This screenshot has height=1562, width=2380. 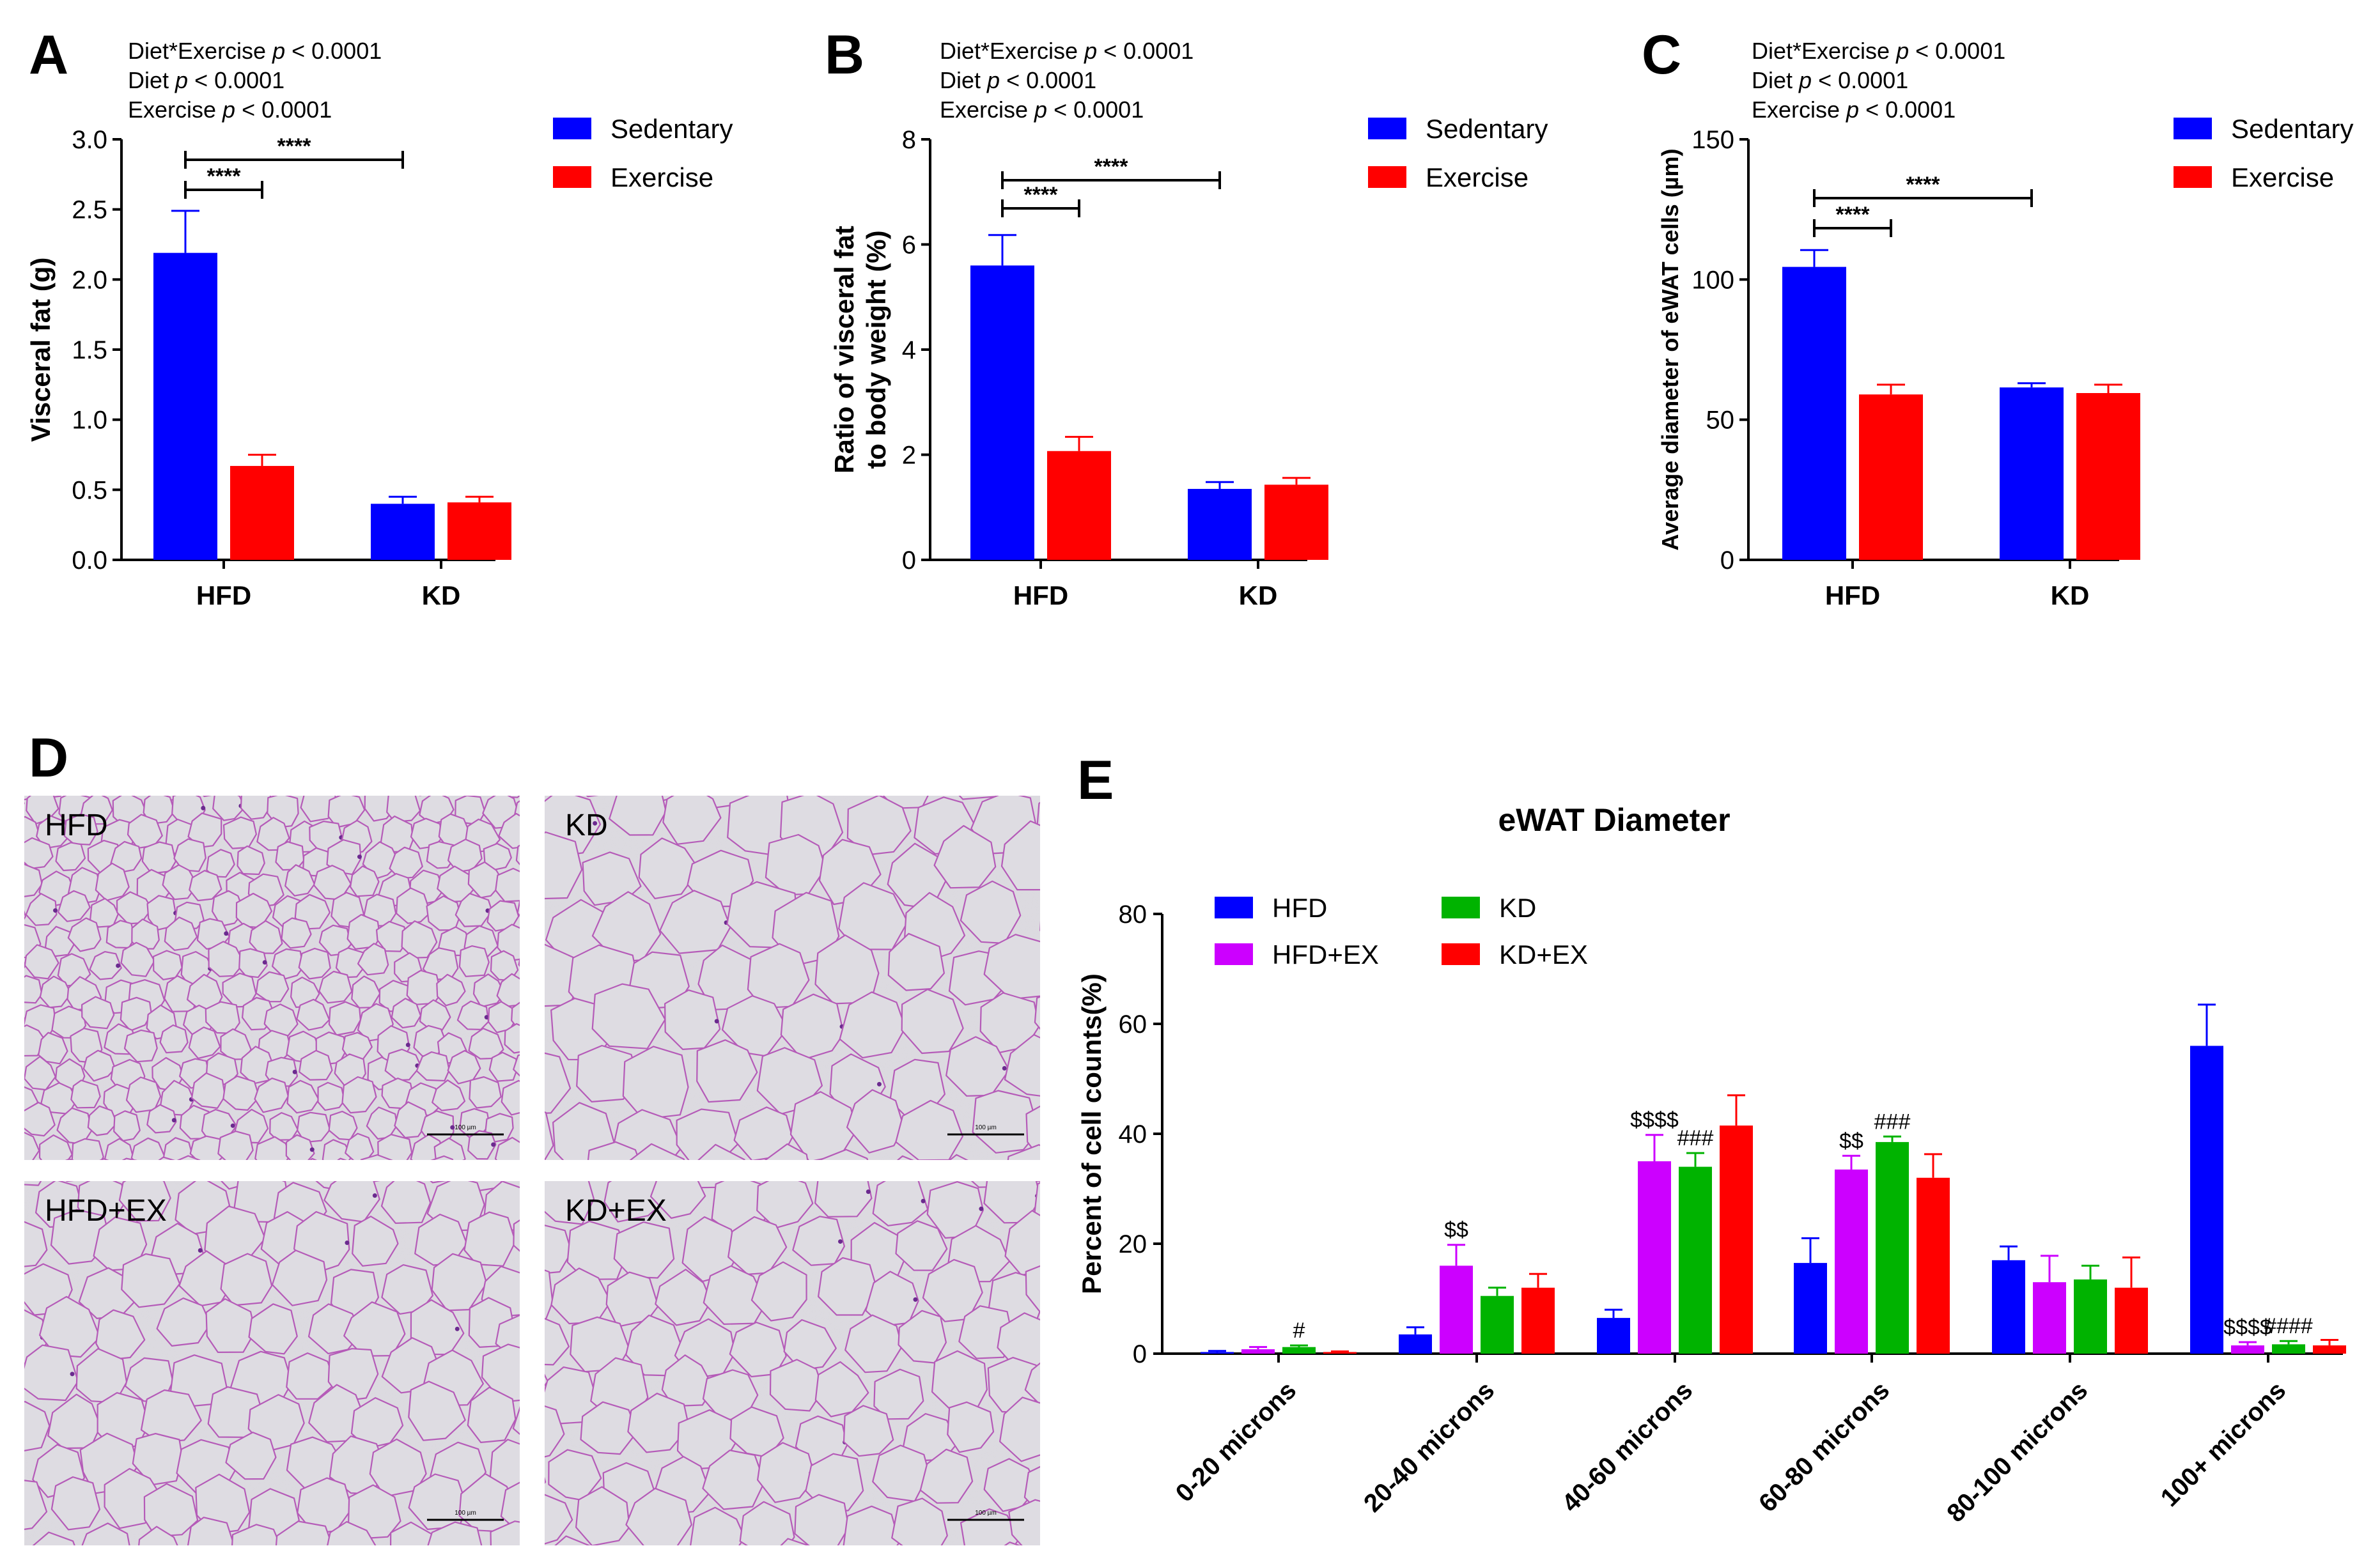 I want to click on legend-label: KD, so click(x=1517, y=908).